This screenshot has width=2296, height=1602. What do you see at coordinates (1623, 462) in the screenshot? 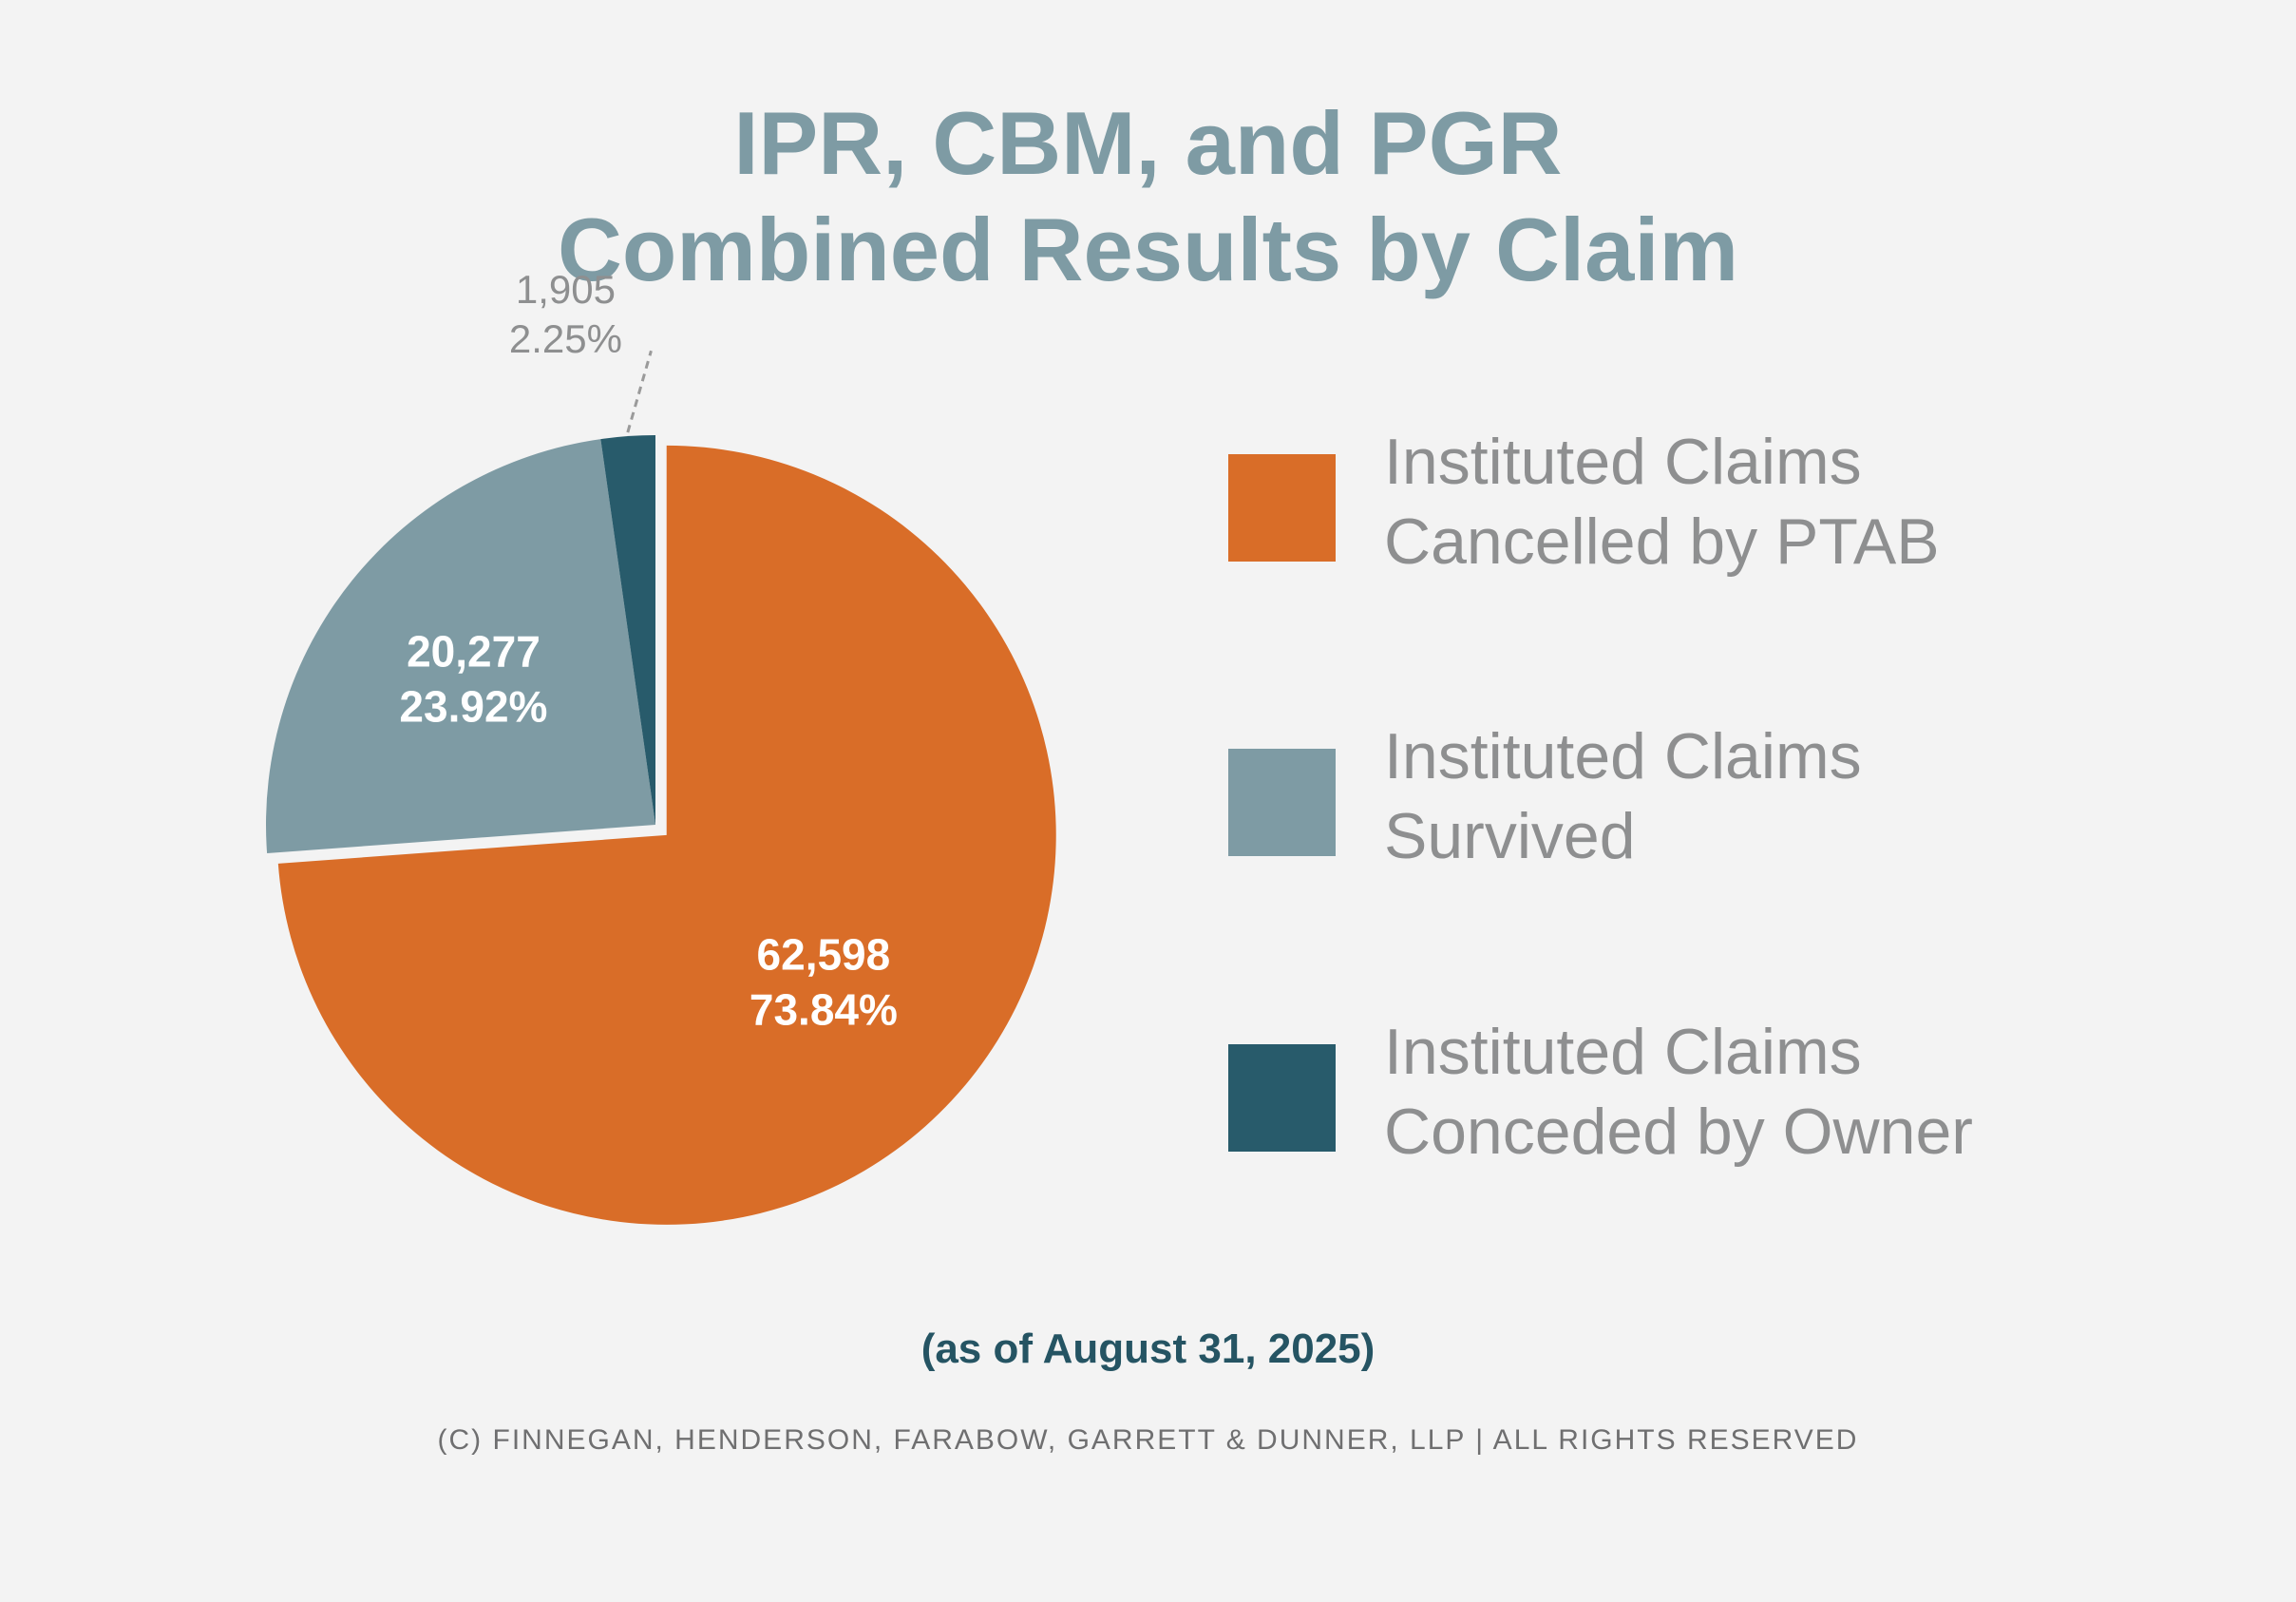
I see `legend-label-cancelled-line-1: Instituted Claims` at bounding box center [1623, 462].